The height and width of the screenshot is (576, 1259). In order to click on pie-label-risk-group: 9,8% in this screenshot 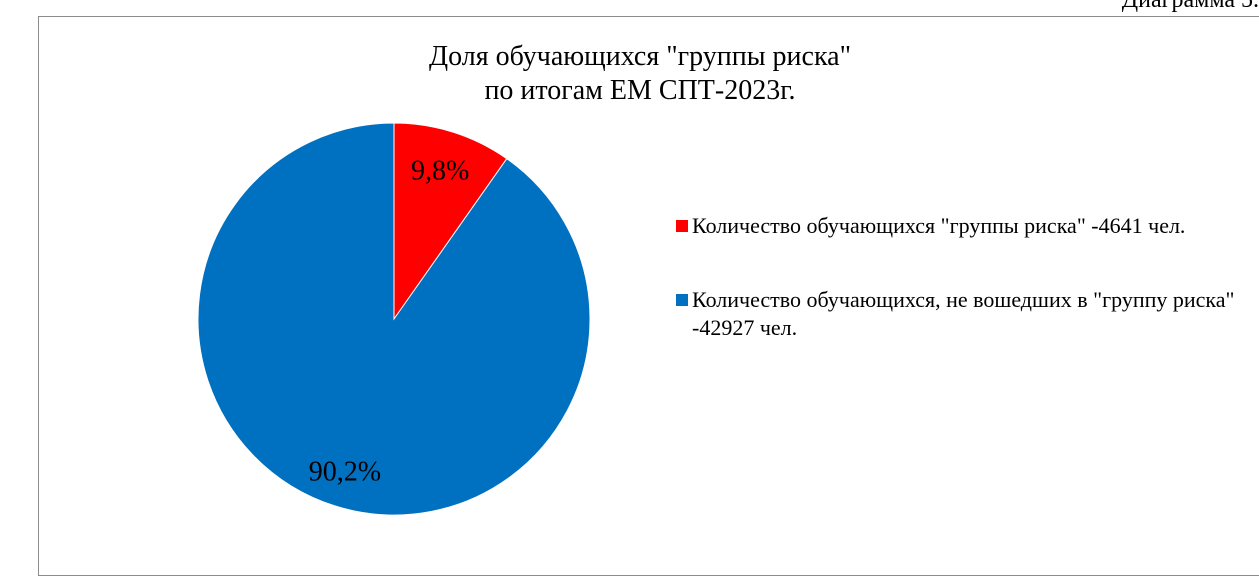, I will do `click(440, 171)`.